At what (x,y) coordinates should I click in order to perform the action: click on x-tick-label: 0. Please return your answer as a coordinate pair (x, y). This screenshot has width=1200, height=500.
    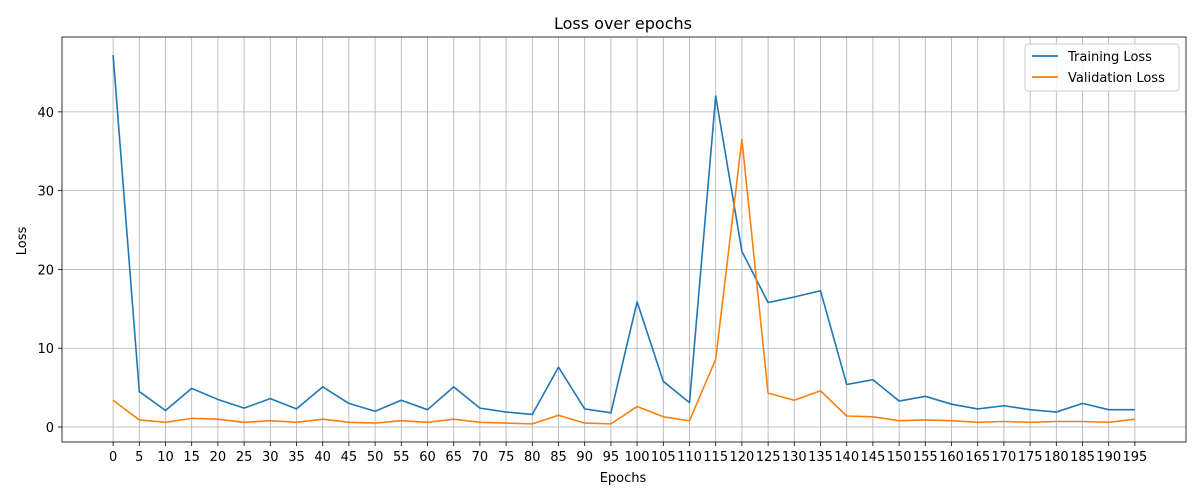
    Looking at the image, I should click on (113, 457).